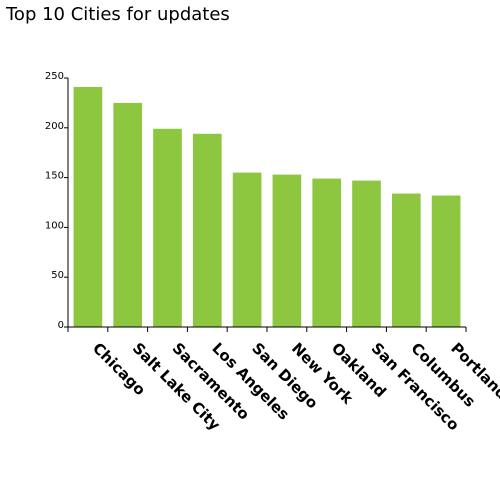 The width and height of the screenshot is (500, 500). I want to click on y-tick-label: 100, so click(54, 225).